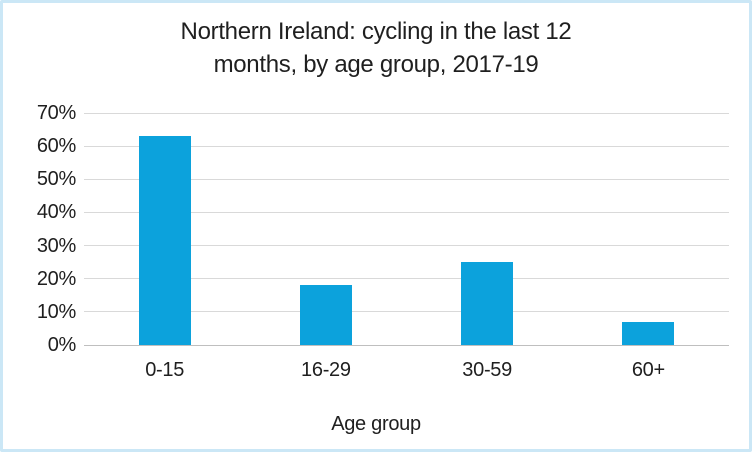 The height and width of the screenshot is (452, 752). What do you see at coordinates (56, 278) in the screenshot?
I see `y-tick-label: 20%` at bounding box center [56, 278].